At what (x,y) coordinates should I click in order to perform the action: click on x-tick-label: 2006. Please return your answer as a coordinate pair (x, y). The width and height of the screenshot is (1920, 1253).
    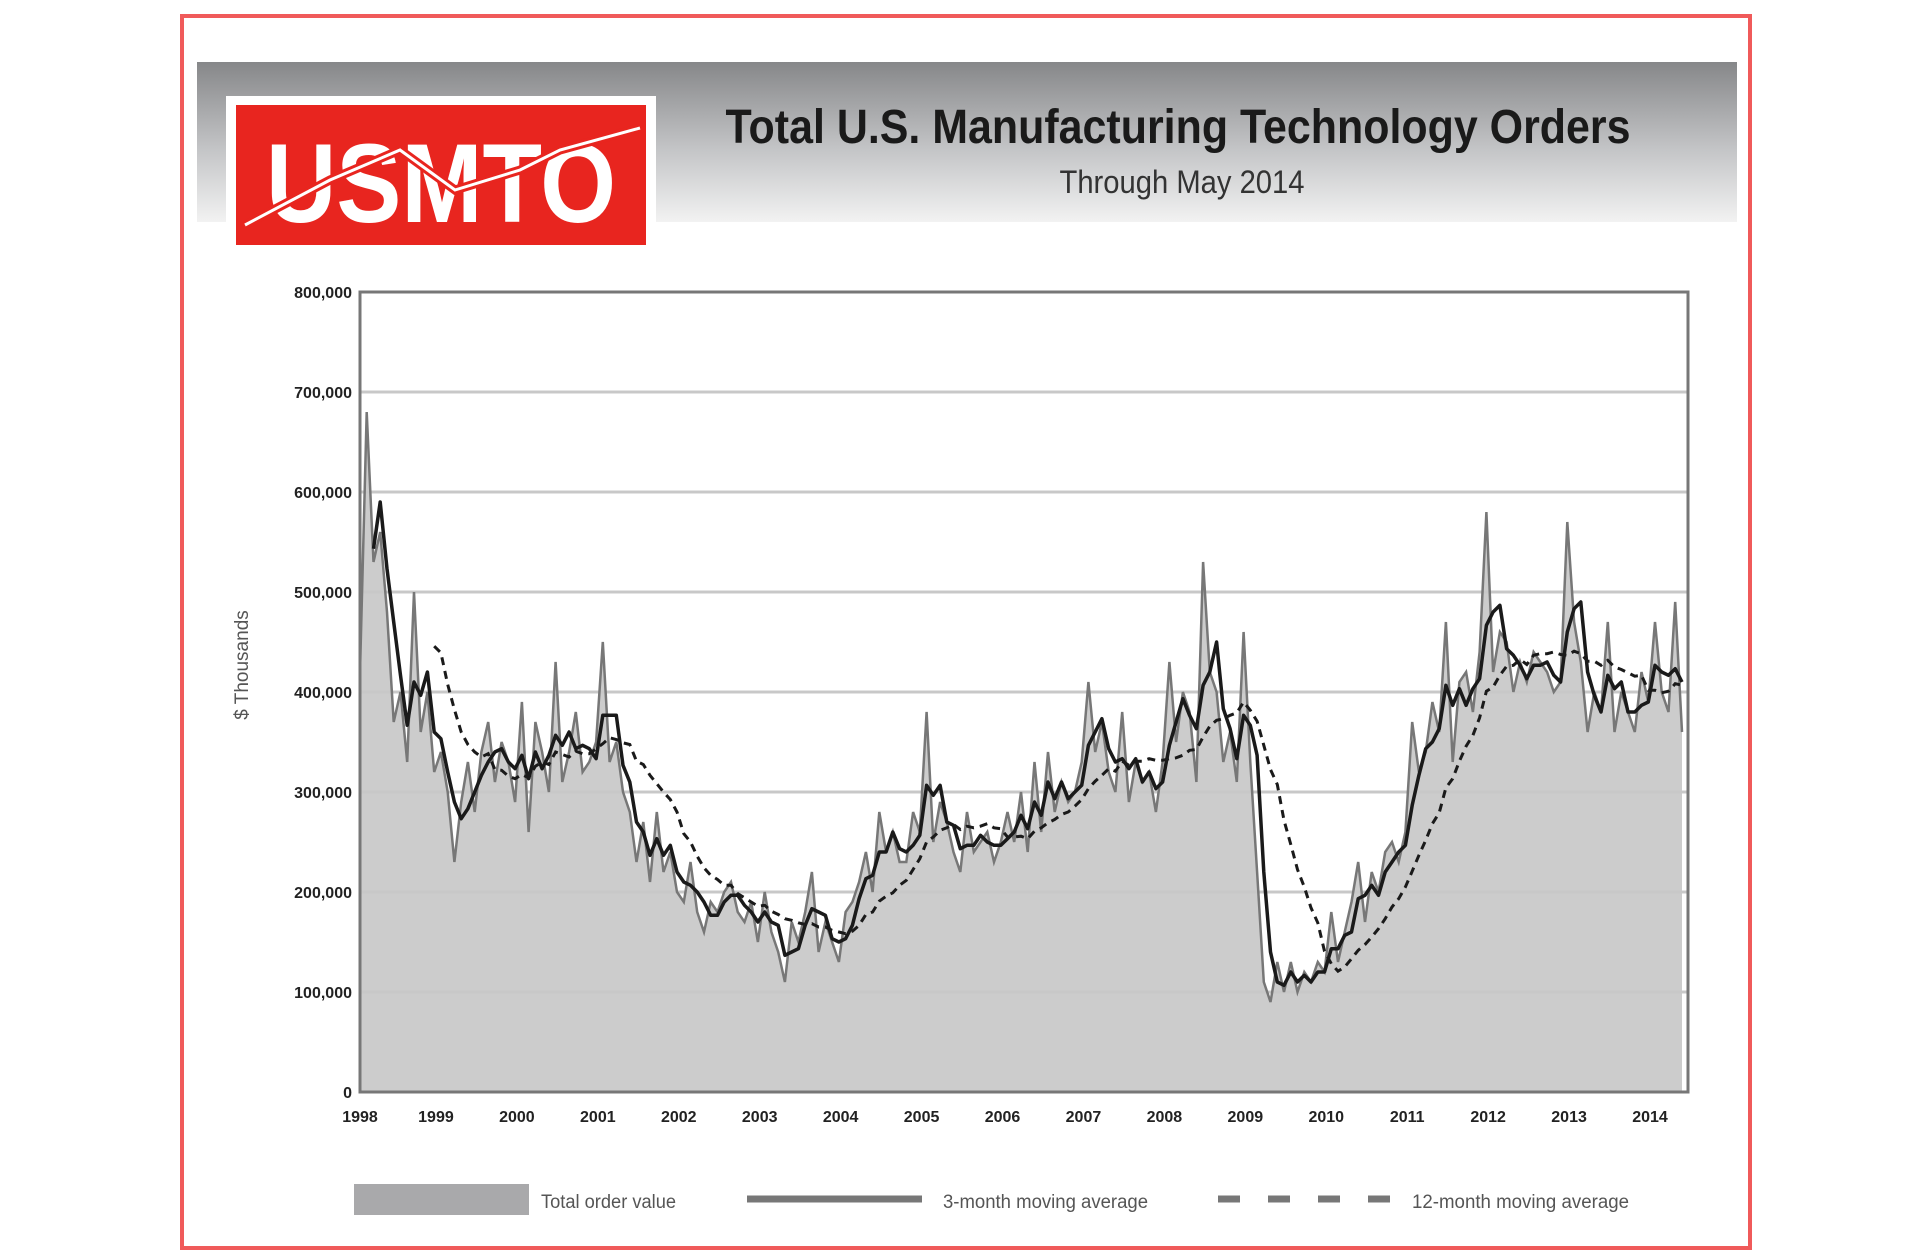
    Looking at the image, I should click on (1003, 1117).